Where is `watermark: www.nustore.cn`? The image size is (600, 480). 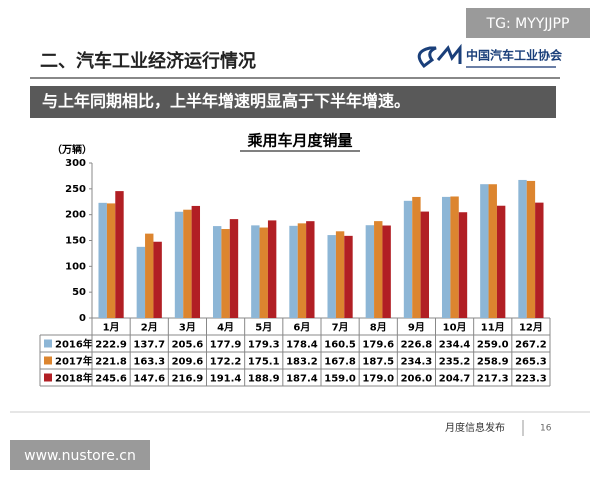 watermark: www.nustore.cn is located at coordinates (80, 456).